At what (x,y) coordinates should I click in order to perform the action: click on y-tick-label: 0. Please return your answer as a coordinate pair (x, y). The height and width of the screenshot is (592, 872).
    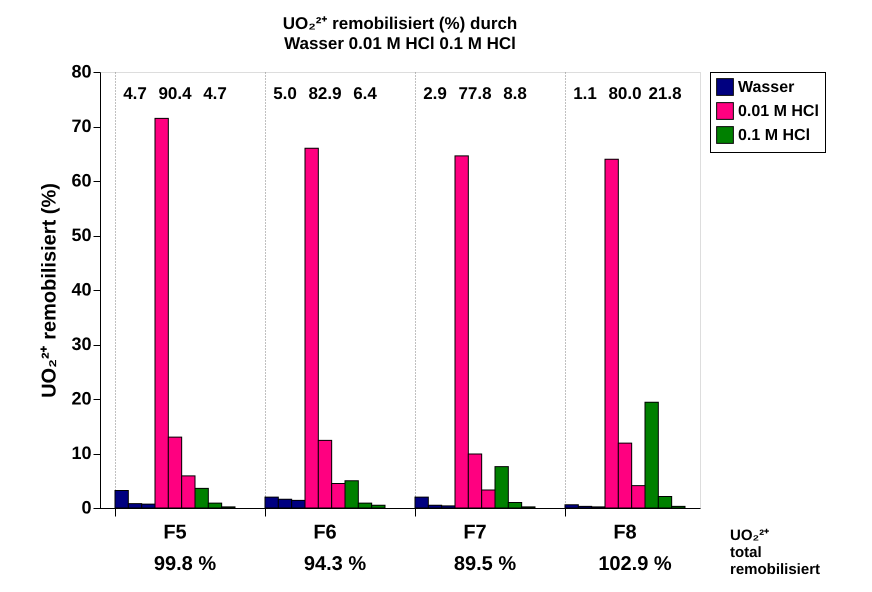
    Looking at the image, I should click on (86, 508).